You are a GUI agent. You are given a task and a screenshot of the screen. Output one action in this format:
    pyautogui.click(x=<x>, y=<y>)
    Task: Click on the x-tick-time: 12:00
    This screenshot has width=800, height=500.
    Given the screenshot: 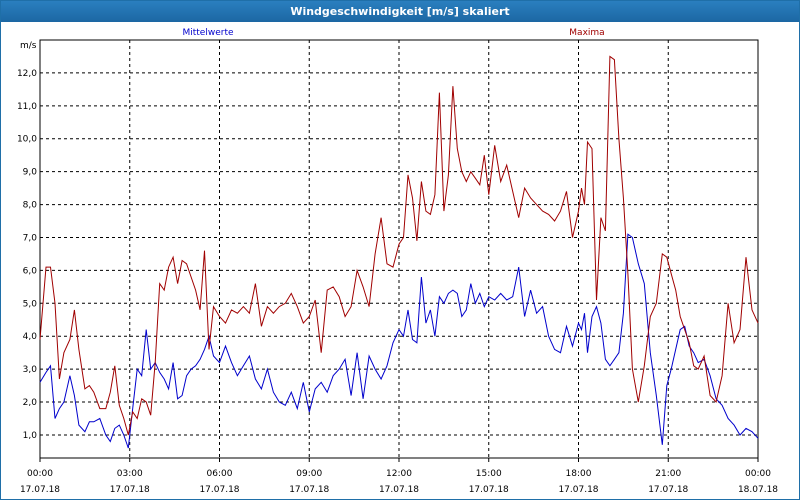 What is the action you would take?
    pyautogui.click(x=399, y=474)
    